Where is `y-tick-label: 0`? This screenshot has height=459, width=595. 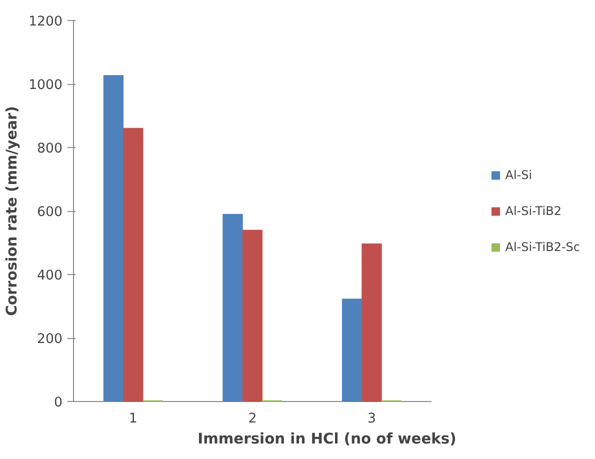 y-tick-label: 0 is located at coordinates (58, 403).